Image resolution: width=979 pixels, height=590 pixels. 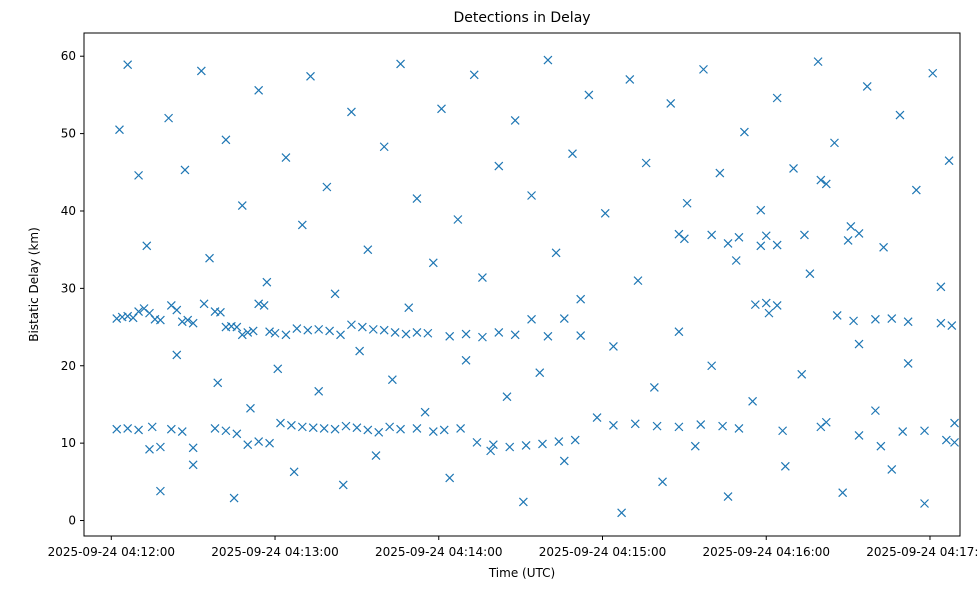 What do you see at coordinates (68, 366) in the screenshot?
I see `y-tick-label: 20` at bounding box center [68, 366].